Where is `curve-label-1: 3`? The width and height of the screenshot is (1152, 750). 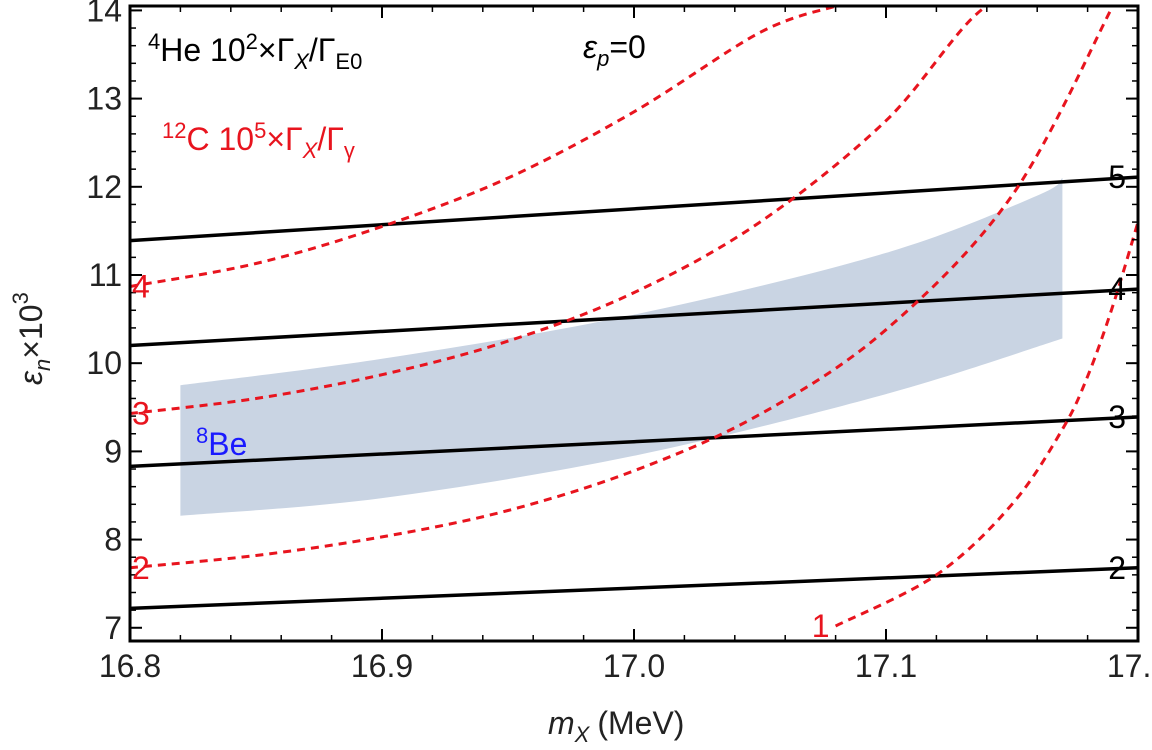 curve-label-1: 3 is located at coordinates (1117, 417).